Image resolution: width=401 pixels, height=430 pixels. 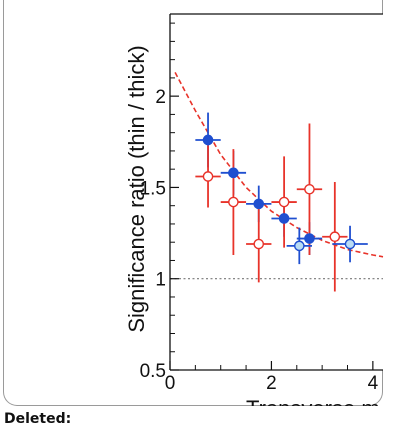 I want to click on y-tick-label: 0.5, so click(x=153, y=371).